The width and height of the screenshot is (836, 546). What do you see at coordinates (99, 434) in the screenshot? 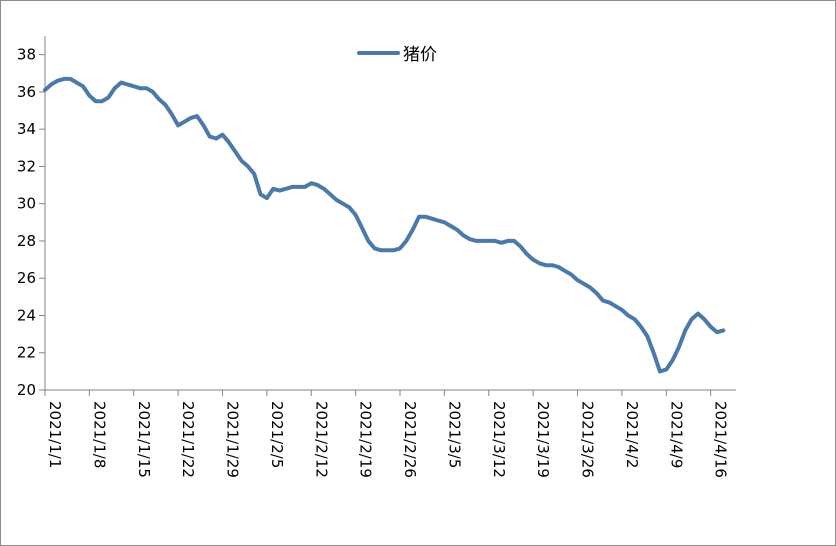
I see `x-tick-label: 2021/1/8` at bounding box center [99, 434].